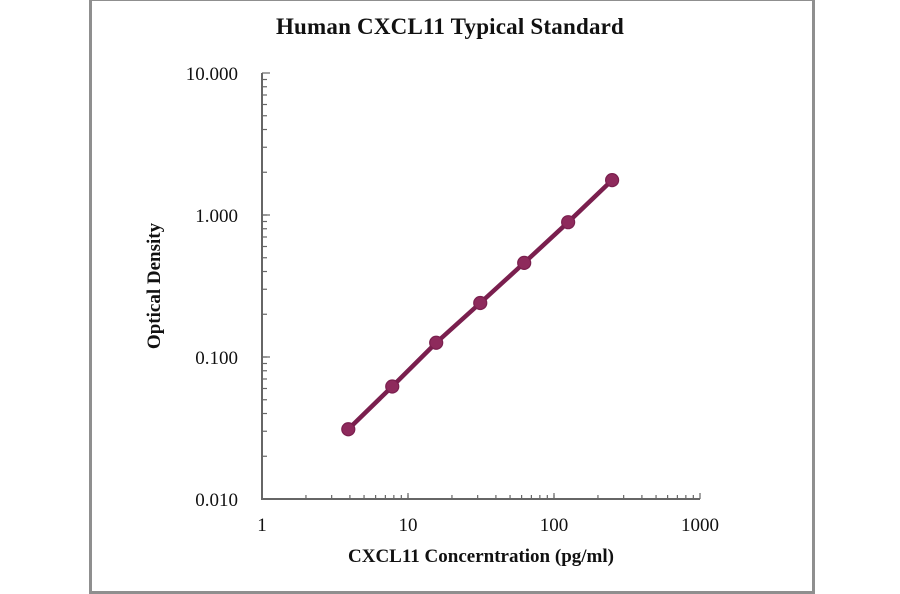 Image resolution: width=900 pixels, height=594 pixels. What do you see at coordinates (216, 216) in the screenshot?
I see `y-tick-label: 1.000` at bounding box center [216, 216].